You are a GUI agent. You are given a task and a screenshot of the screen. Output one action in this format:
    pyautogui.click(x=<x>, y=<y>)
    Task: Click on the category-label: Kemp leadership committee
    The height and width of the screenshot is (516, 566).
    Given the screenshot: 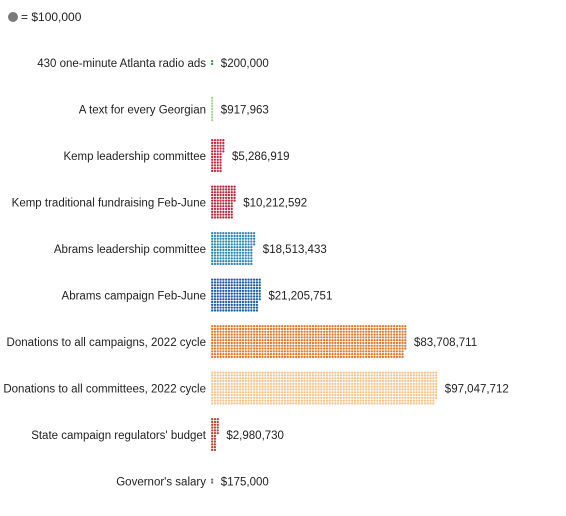 What is the action you would take?
    pyautogui.click(x=134, y=157)
    